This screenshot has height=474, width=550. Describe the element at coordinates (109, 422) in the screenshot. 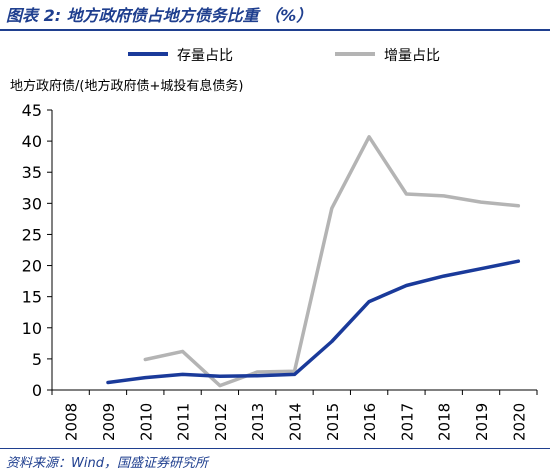

I see `x-tick-label: 2009` at that location.